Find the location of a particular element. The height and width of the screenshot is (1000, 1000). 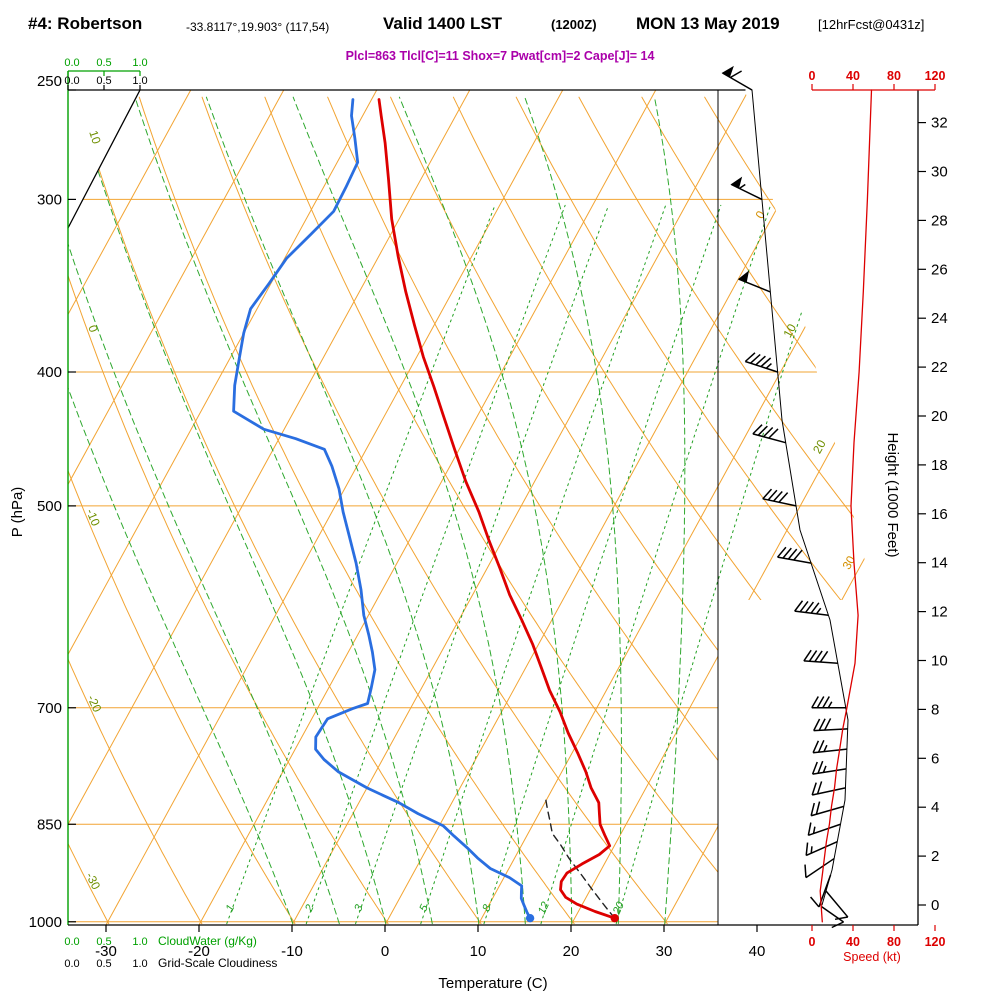

height-tick-label: 12 is located at coordinates (939, 612).